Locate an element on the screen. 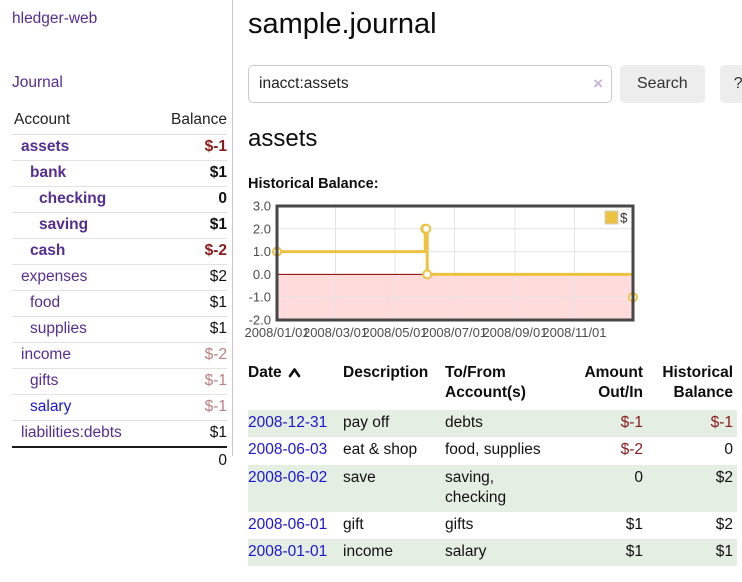 This screenshot has height=582, width=742. search-input-wrap: × is located at coordinates (430, 84).